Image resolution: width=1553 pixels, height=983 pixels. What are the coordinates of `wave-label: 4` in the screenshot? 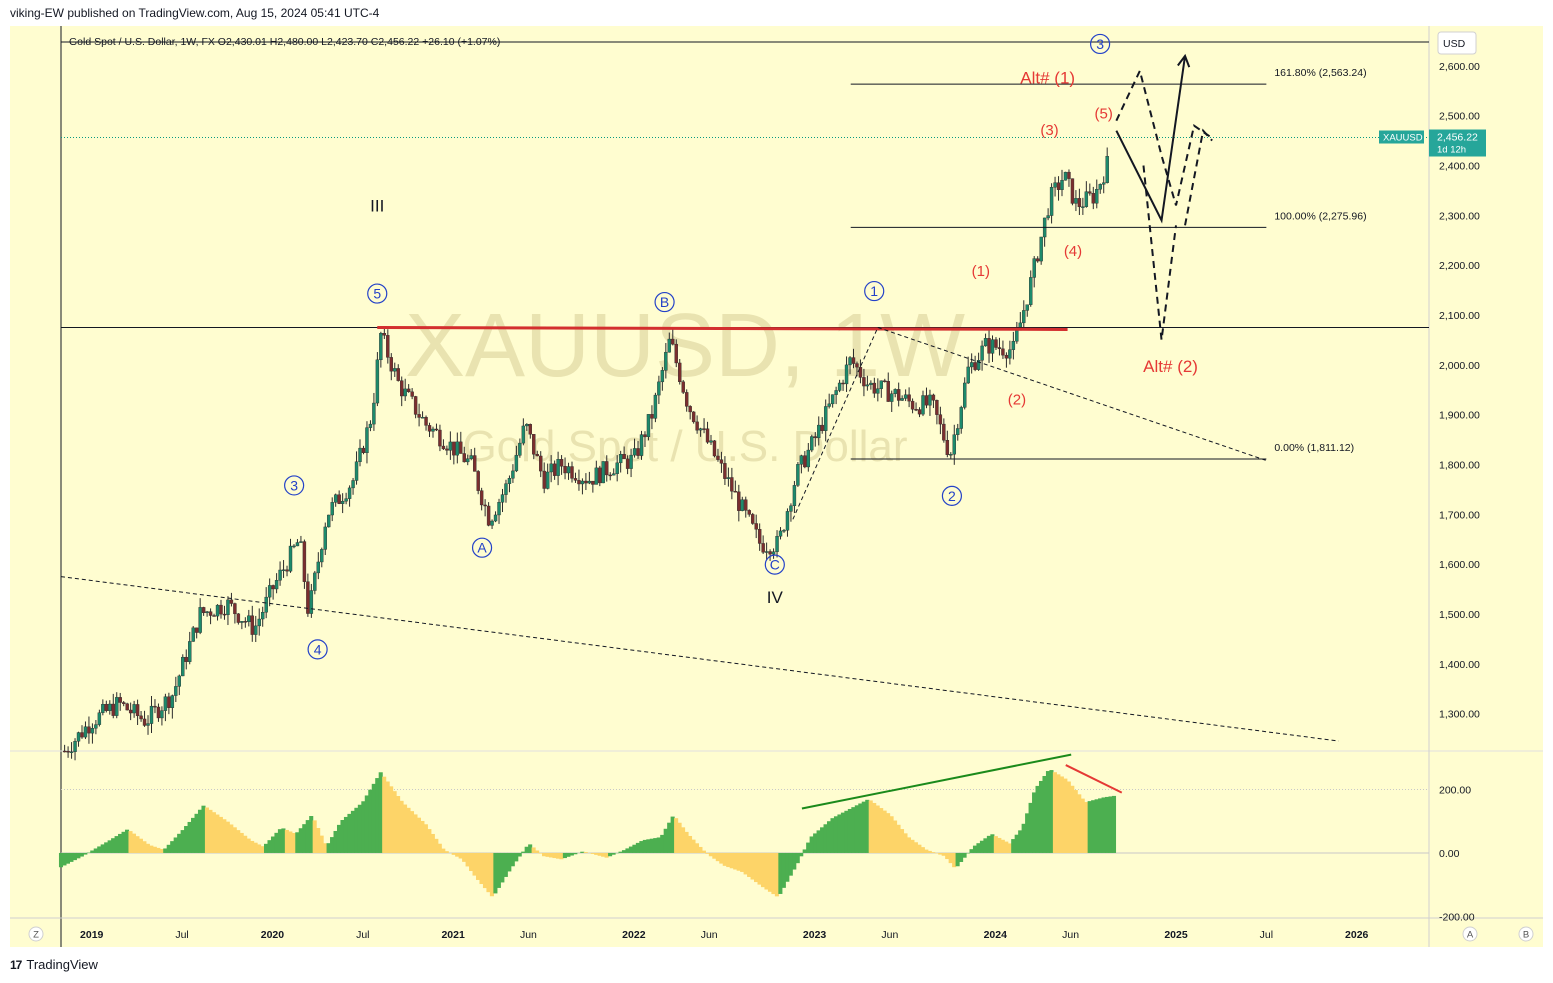 It's located at (318, 649).